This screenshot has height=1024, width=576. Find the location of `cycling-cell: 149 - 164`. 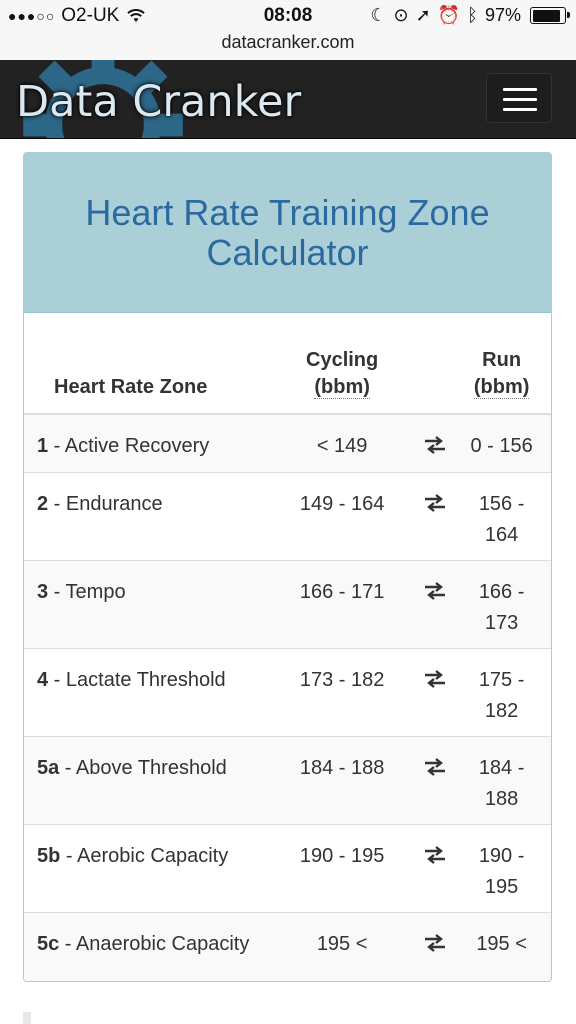

cycling-cell: 149 - 164 is located at coordinates (342, 515).